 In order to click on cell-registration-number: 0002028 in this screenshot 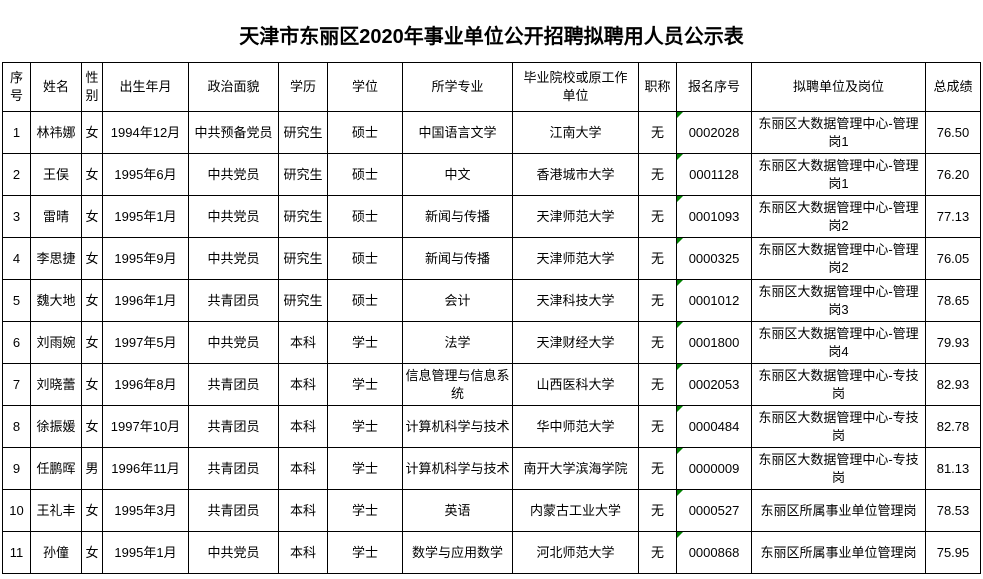, I will do `click(714, 132)`.